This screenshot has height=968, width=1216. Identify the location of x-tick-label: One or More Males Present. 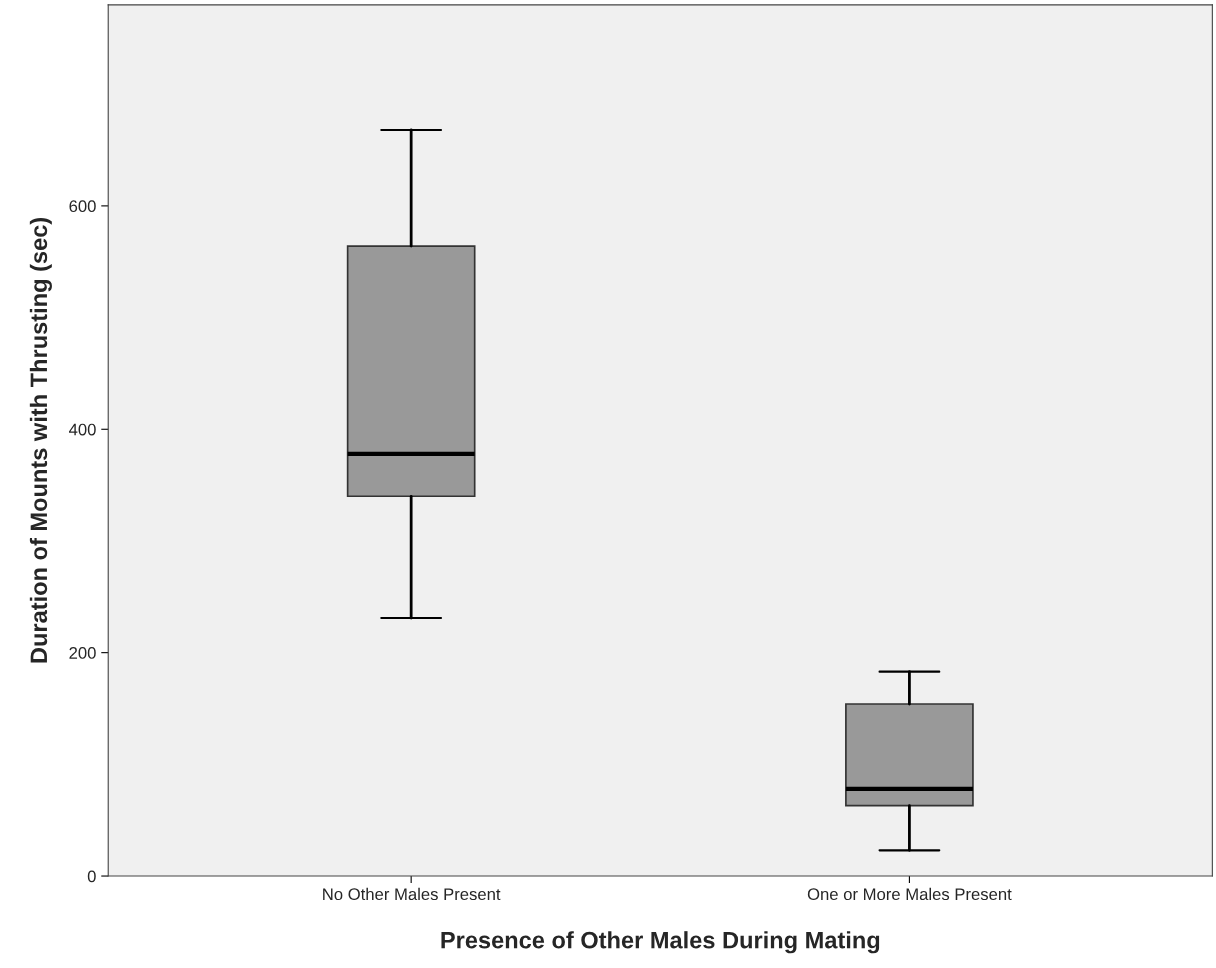
(909, 894).